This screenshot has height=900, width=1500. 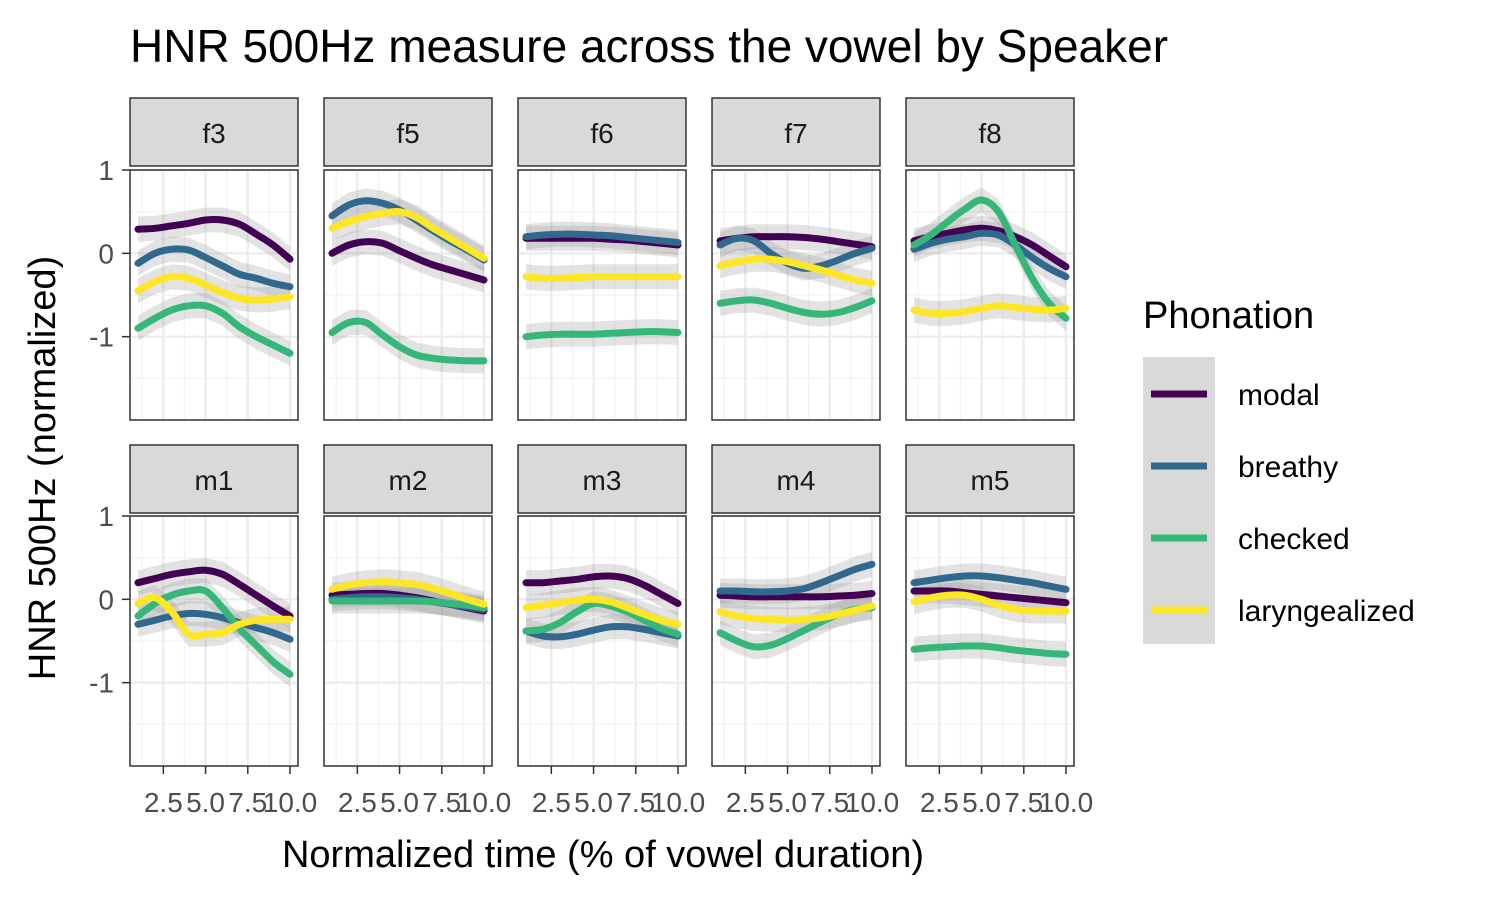 I want to click on facet-strip-label: f3, so click(x=213, y=133).